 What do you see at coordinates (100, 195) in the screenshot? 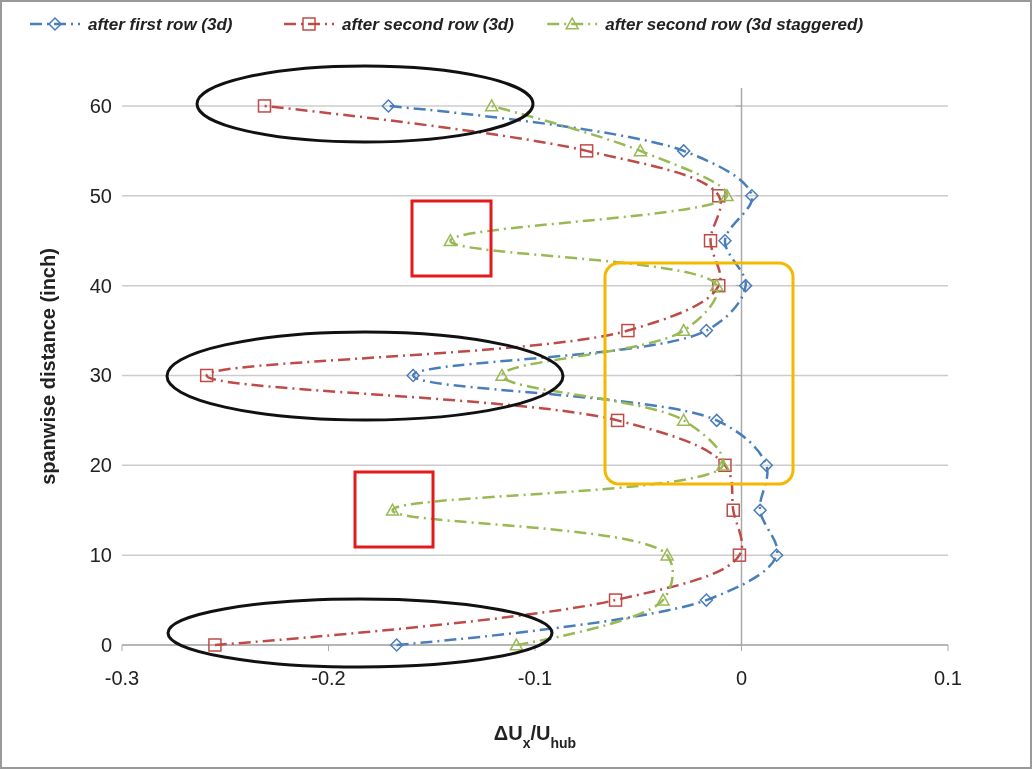
I see `y-tick-label: 50` at bounding box center [100, 195].